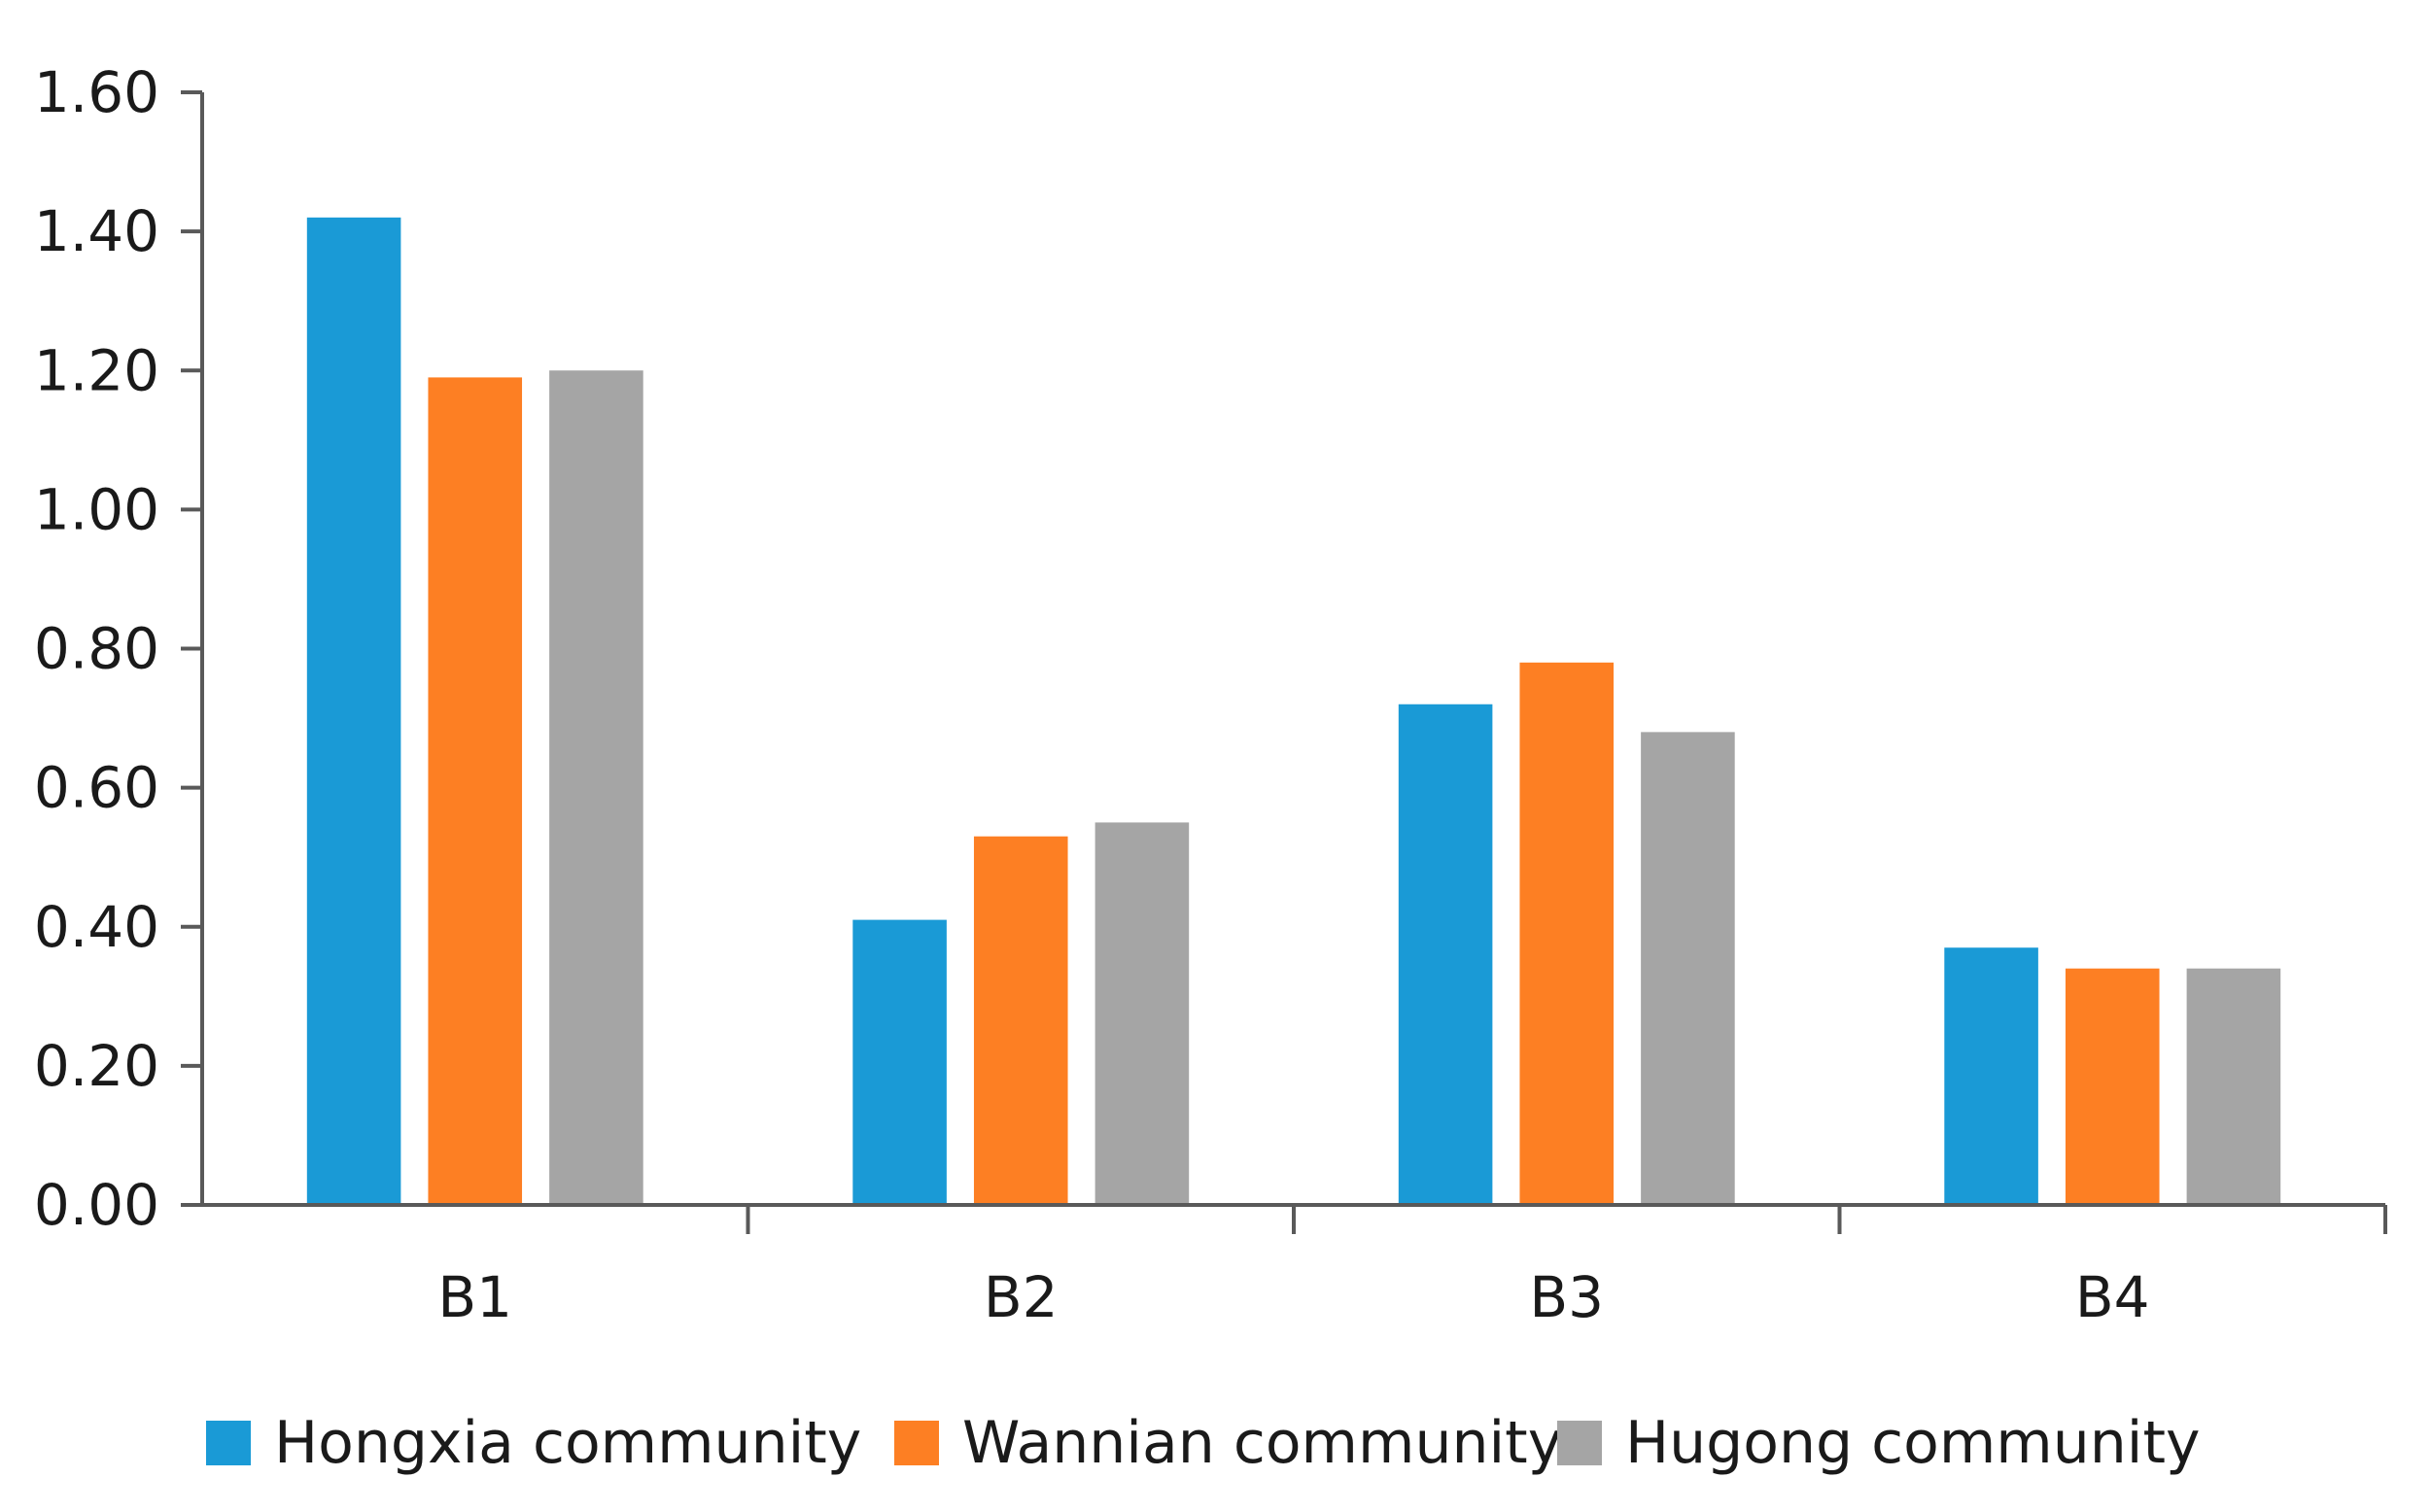 The width and height of the screenshot is (2432, 1512). I want to click on y-tick-label: 1.20, so click(96, 370).